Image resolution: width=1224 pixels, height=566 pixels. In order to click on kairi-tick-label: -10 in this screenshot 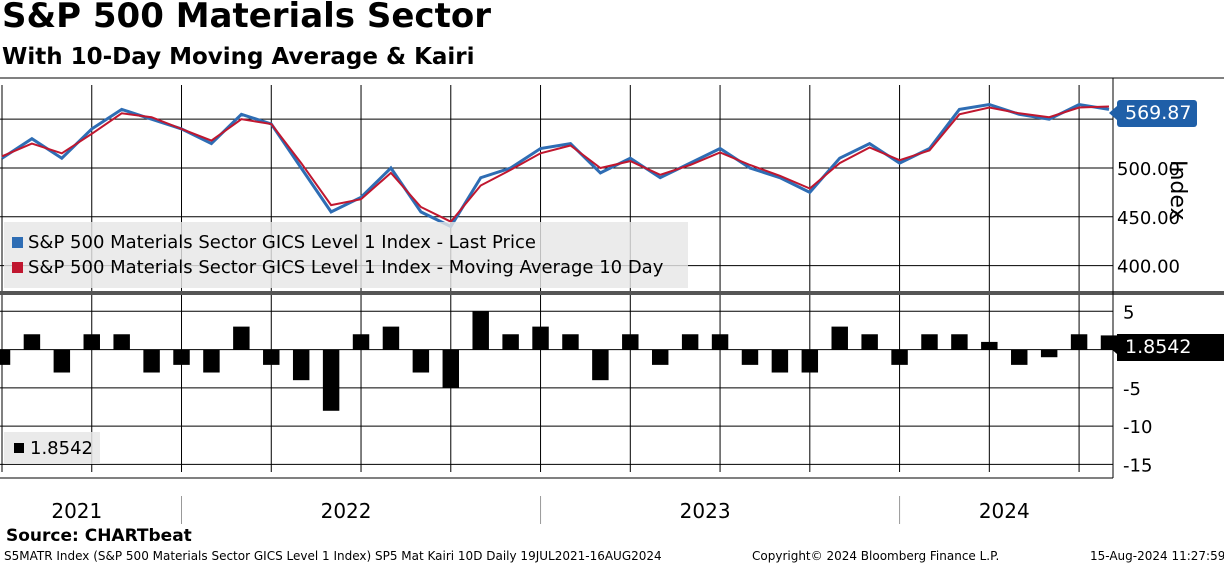, I will do `click(1137, 427)`.